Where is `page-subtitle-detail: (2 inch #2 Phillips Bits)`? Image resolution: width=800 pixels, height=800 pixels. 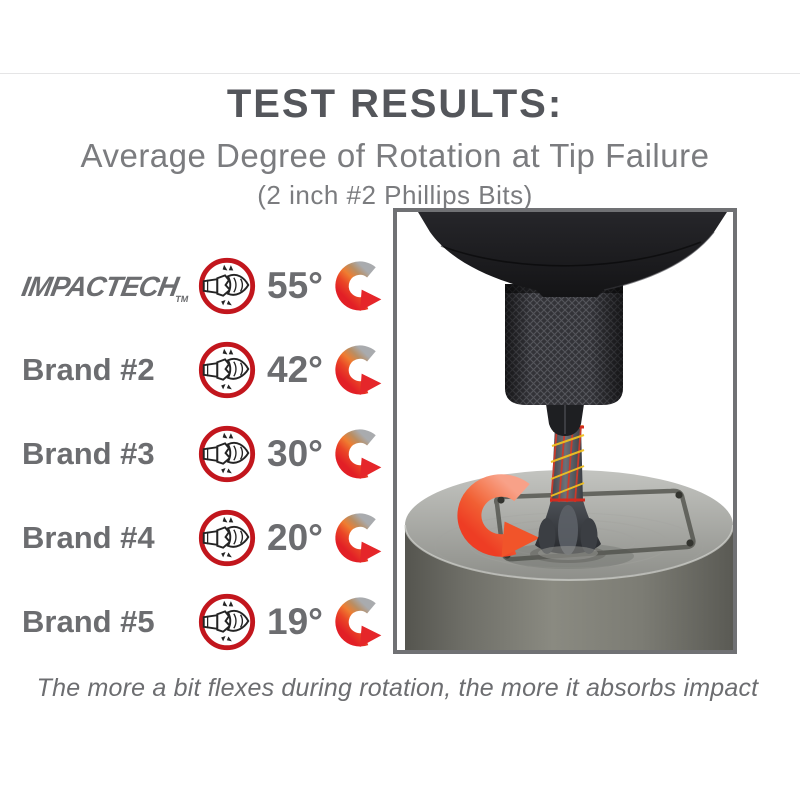 page-subtitle-detail: (2 inch #2 Phillips Bits) is located at coordinates (395, 195).